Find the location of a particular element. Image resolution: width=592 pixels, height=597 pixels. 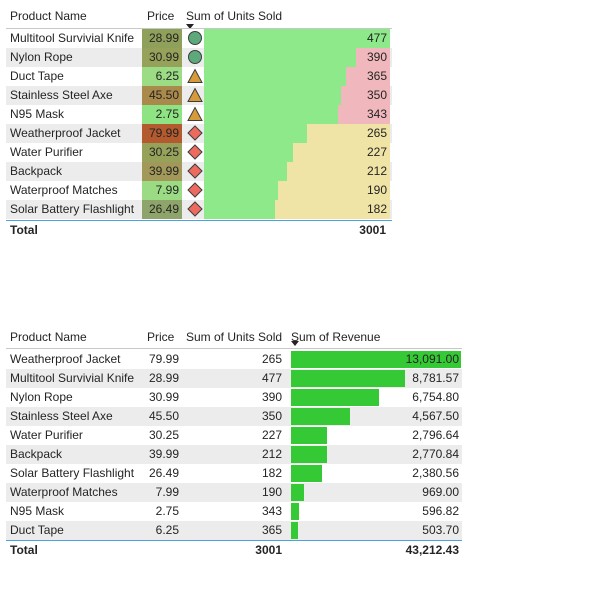

table-row: Duct Tape 6.25 365 is located at coordinates (199, 76).